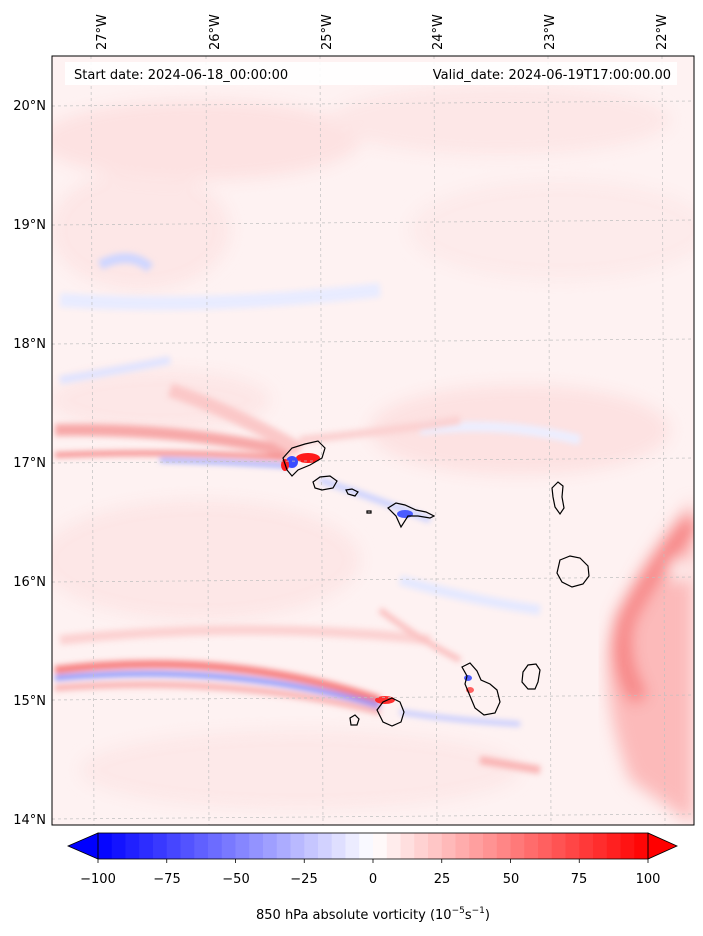 The height and width of the screenshot is (936, 703). Describe the element at coordinates (373, 861) in the screenshot. I see `colorbar-tick-marks` at that location.